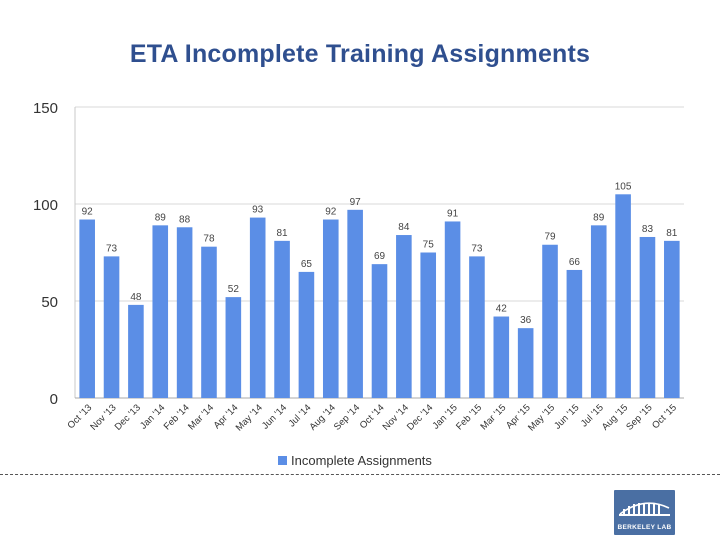  What do you see at coordinates (575, 262) in the screenshot?
I see `data-label: 66` at bounding box center [575, 262].